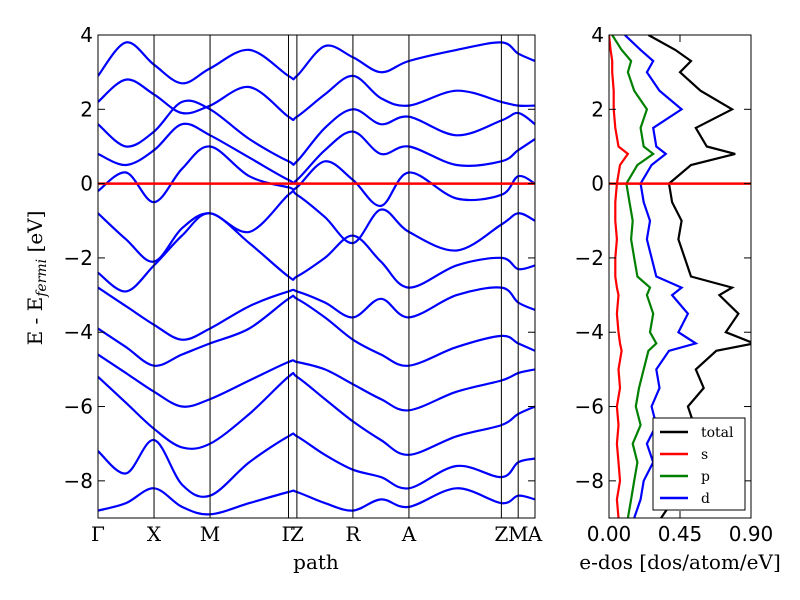 The height and width of the screenshot is (600, 800). Describe the element at coordinates (597, 109) in the screenshot. I see `dos-ytick-label: 2` at that location.